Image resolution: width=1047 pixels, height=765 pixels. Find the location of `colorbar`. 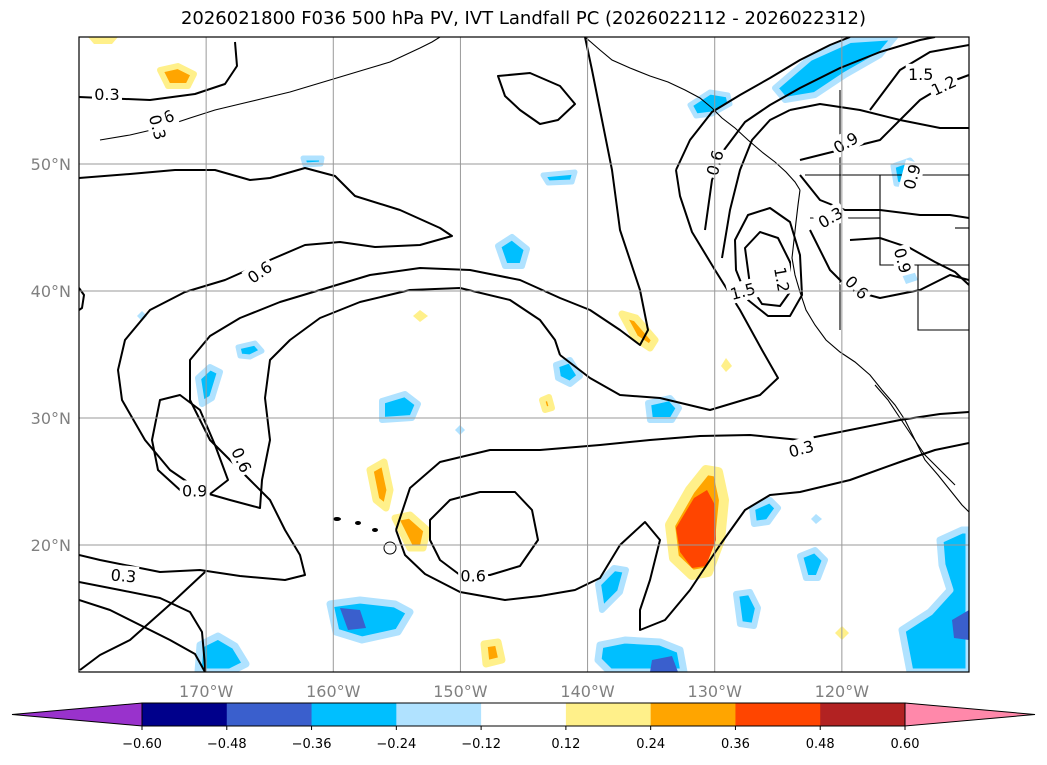

colorbar is located at coordinates (523, 714).